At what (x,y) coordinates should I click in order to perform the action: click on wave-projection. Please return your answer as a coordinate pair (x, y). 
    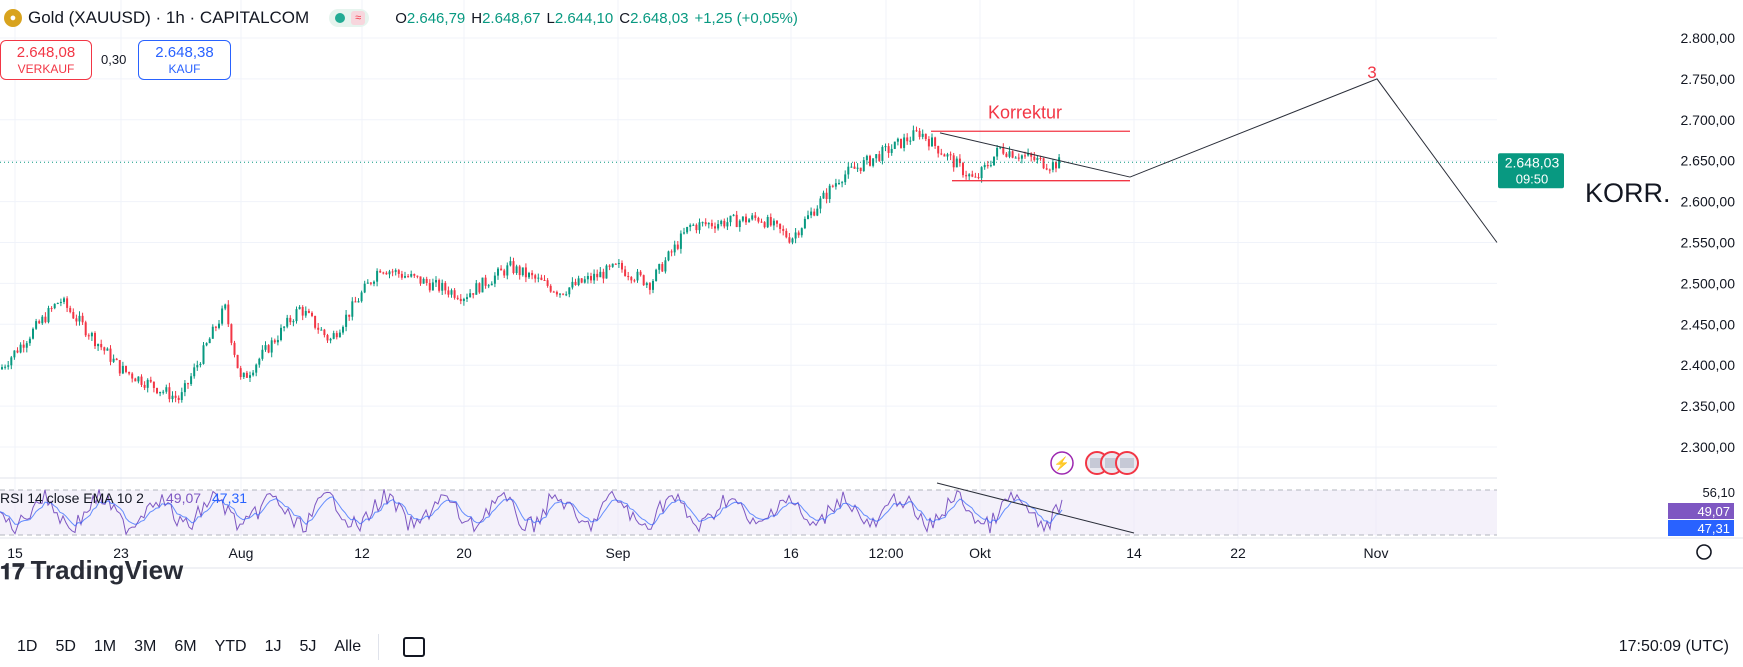
    Looking at the image, I should click on (1313, 160).